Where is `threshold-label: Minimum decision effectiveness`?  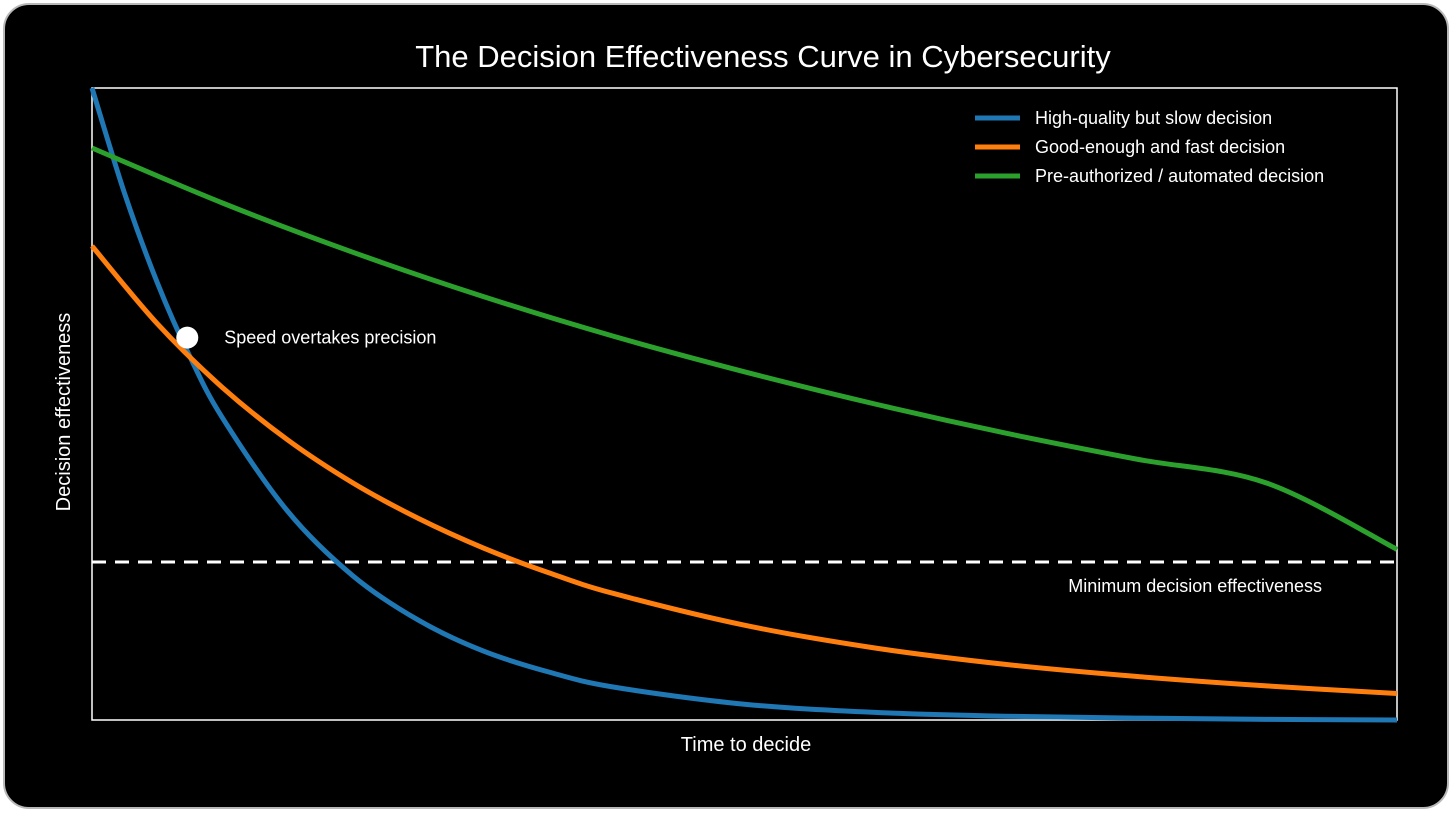 threshold-label: Minimum decision effectiveness is located at coordinates (1195, 586).